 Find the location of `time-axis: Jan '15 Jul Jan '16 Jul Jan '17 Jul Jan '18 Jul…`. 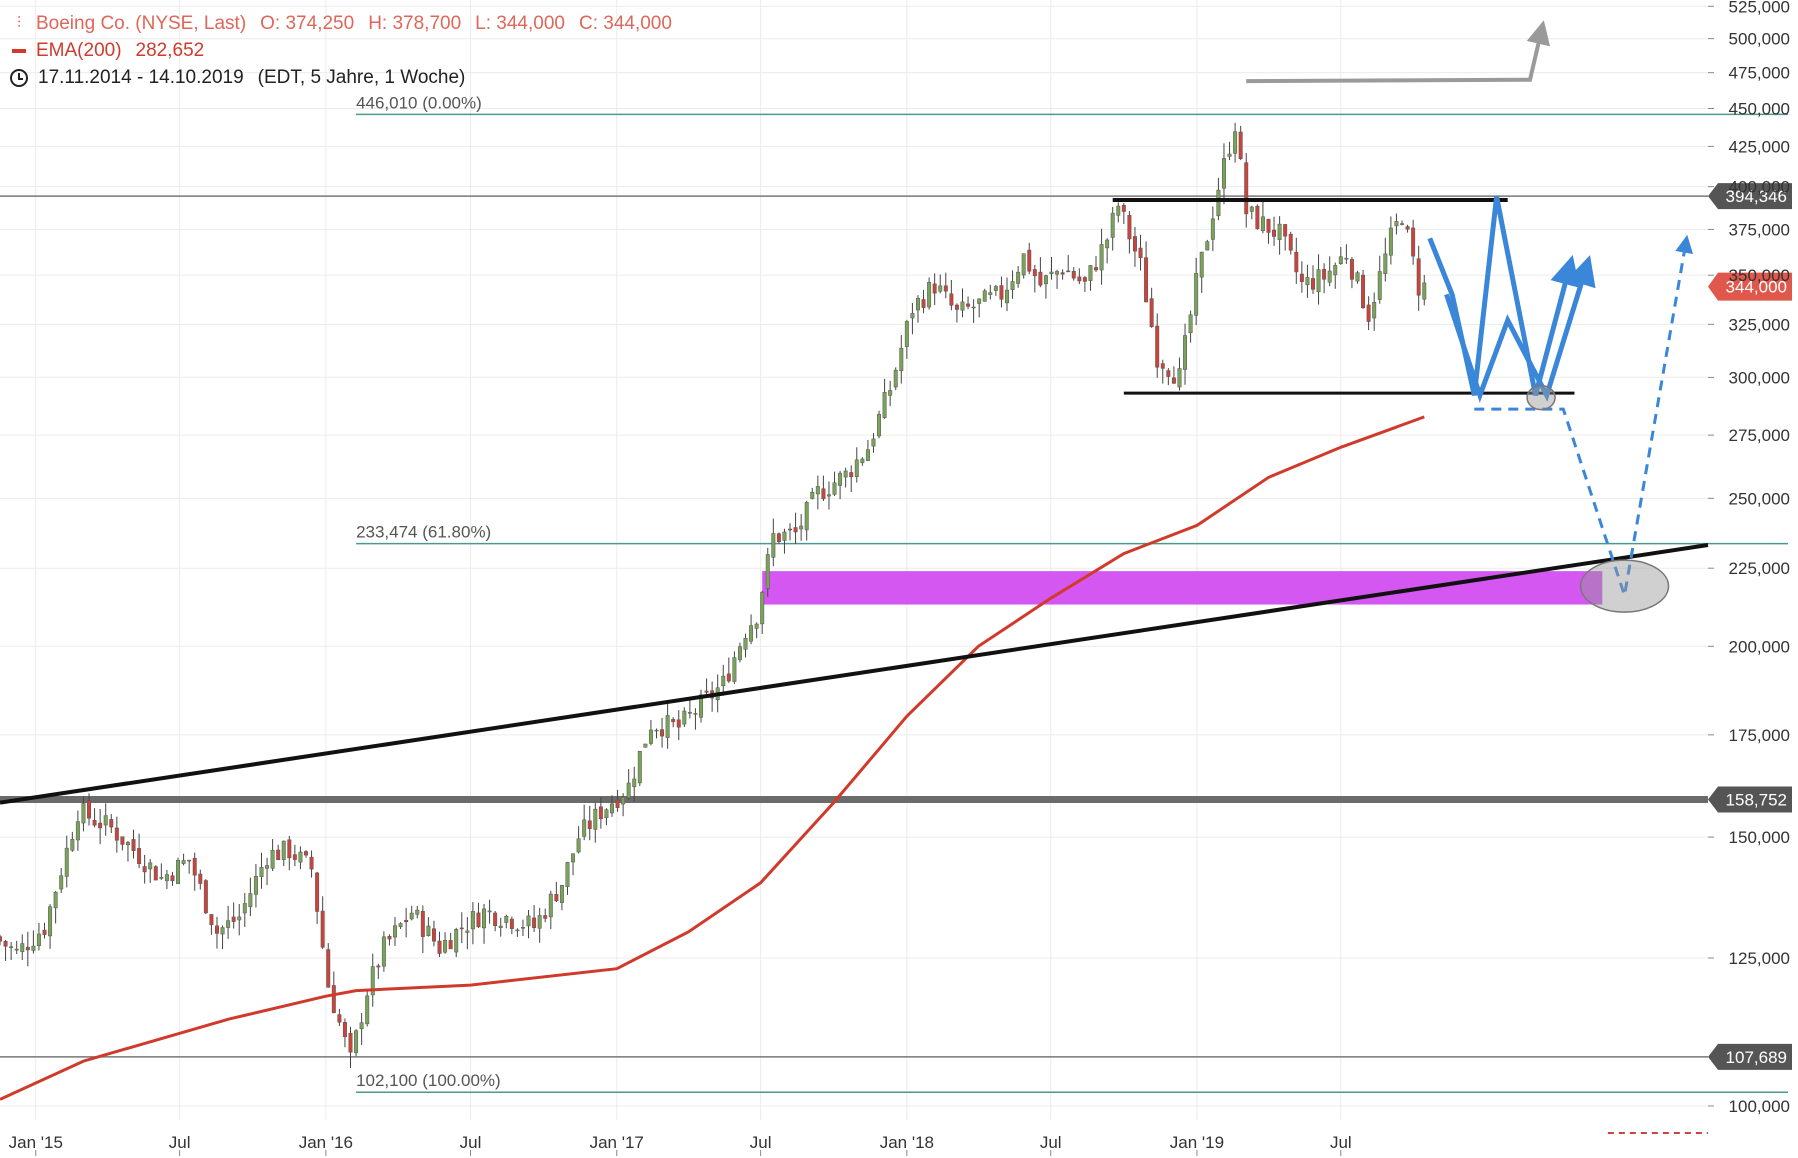

time-axis: Jan '15 Jul Jan '16 Jul Jan '17 Jul Jan '18 Jul… is located at coordinates (680, 1144).